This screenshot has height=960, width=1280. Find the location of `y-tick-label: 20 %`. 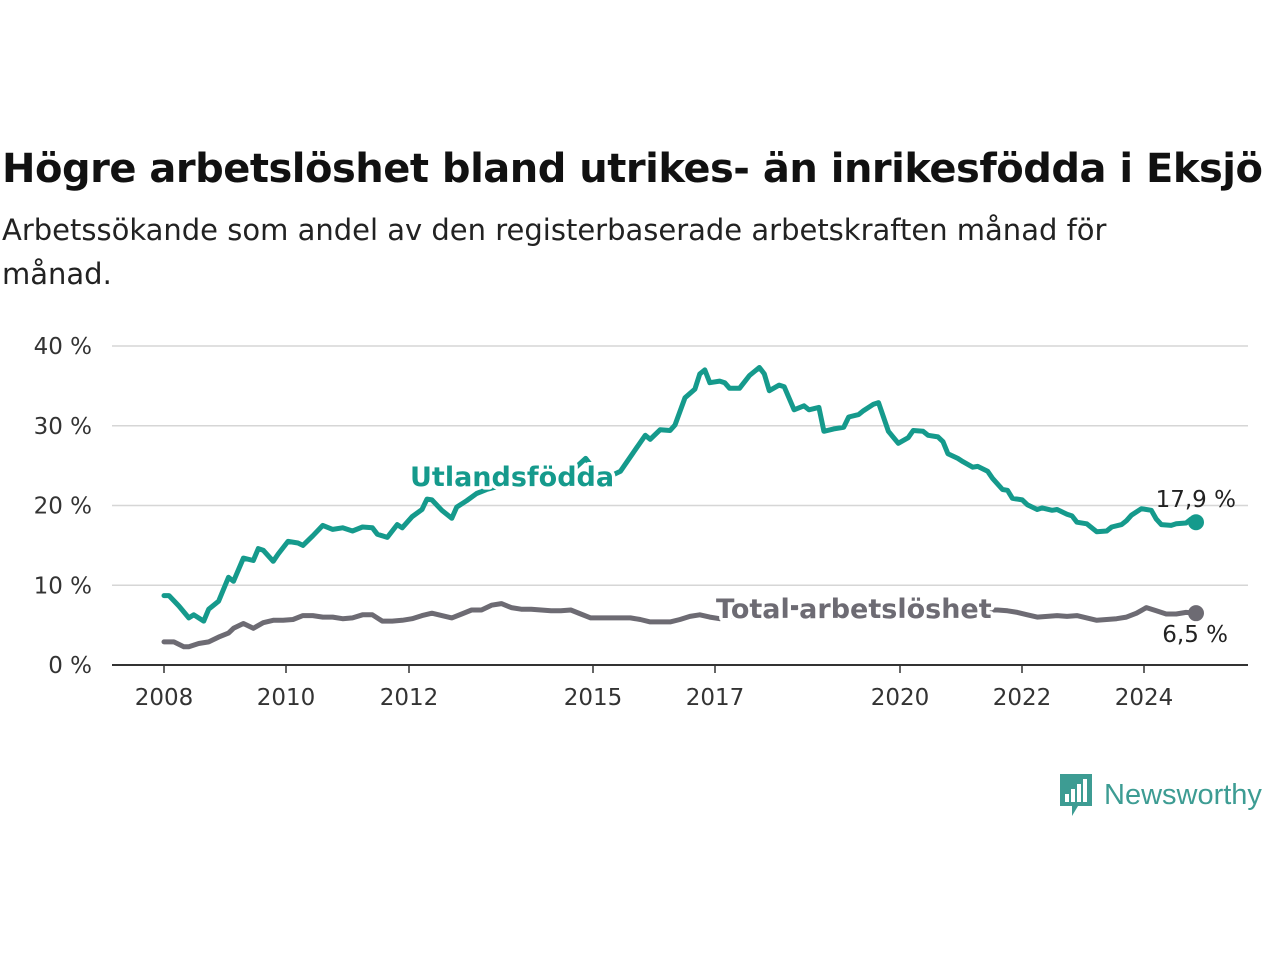

y-tick-label: 20 % is located at coordinates (63, 507).